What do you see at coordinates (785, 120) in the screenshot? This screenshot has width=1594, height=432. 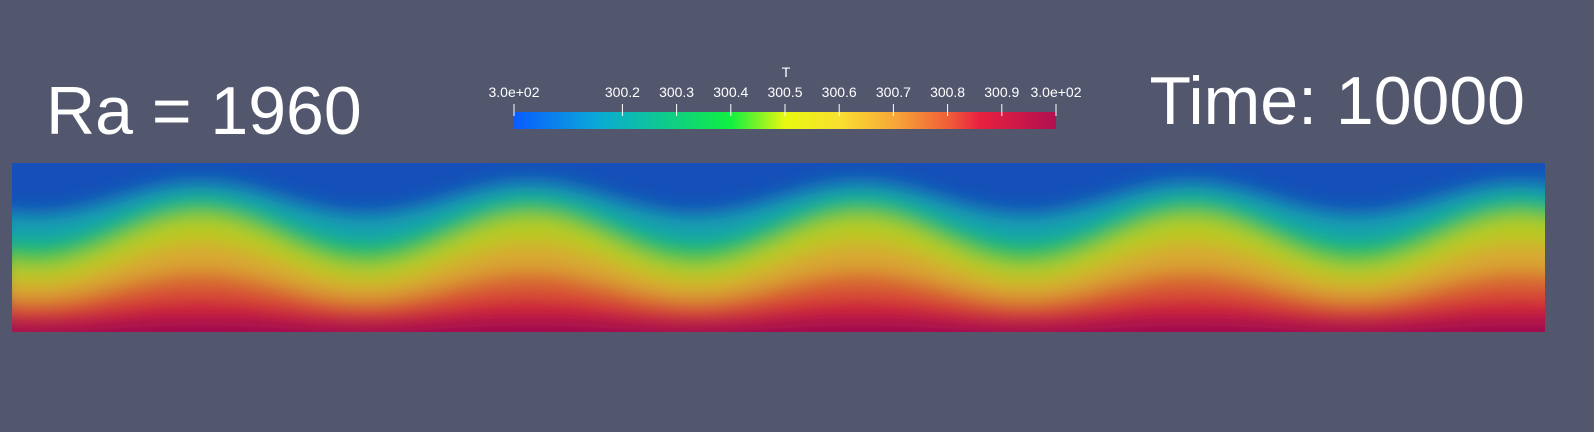 I see `colorbar` at bounding box center [785, 120].